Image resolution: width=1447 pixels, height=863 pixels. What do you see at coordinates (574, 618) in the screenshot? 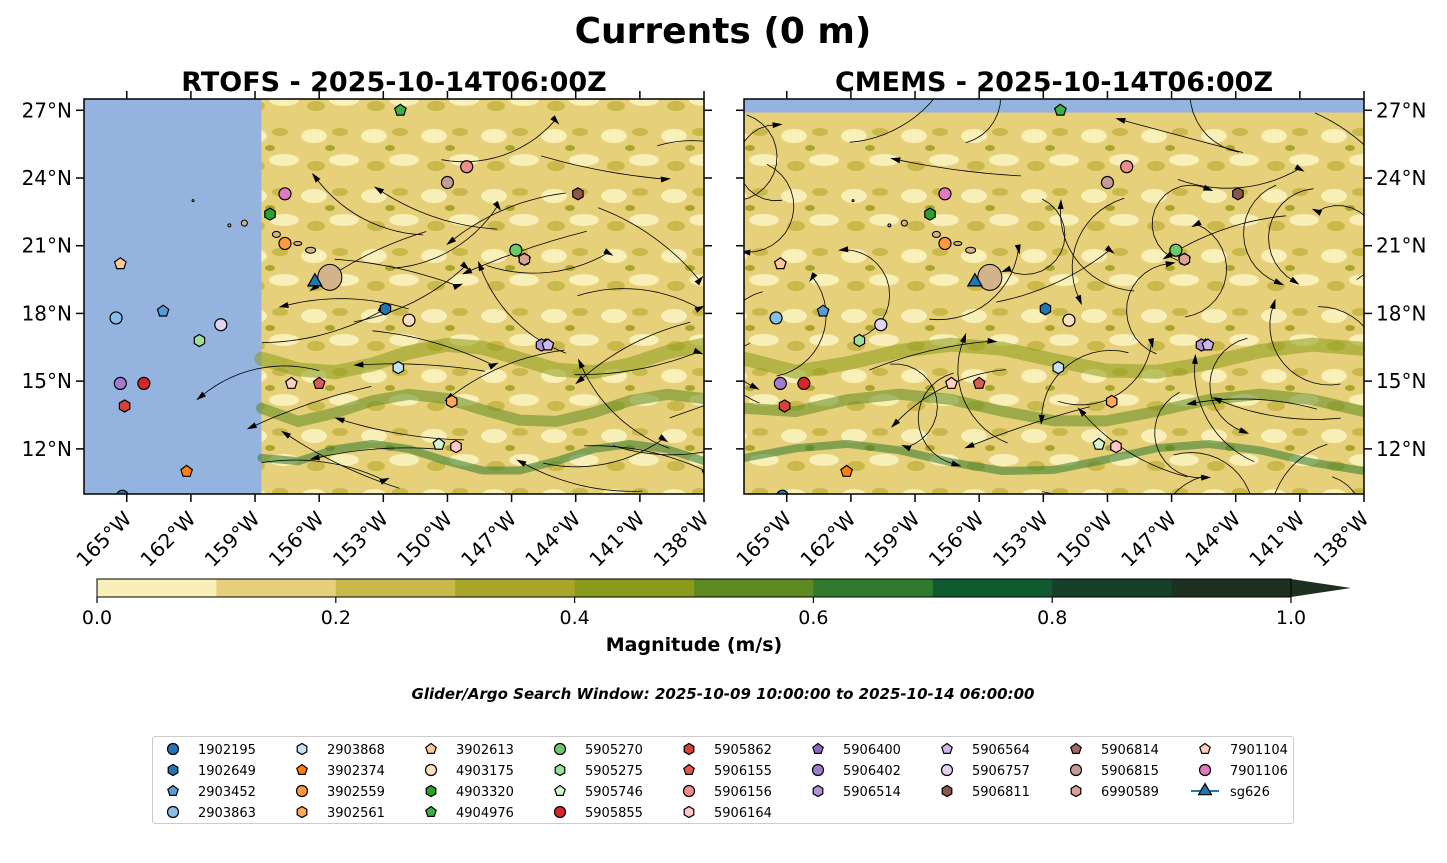
I see `colorbar-tick-label: 0.4` at bounding box center [574, 618].